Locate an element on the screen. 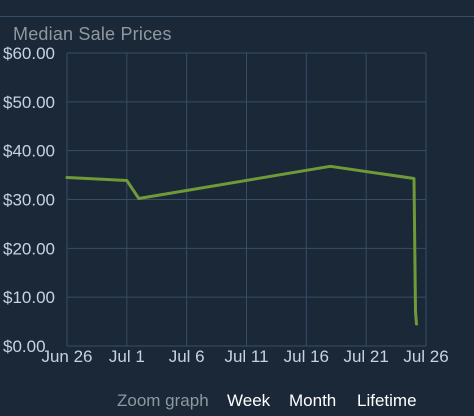  zoom-week-button: Week is located at coordinates (249, 400).